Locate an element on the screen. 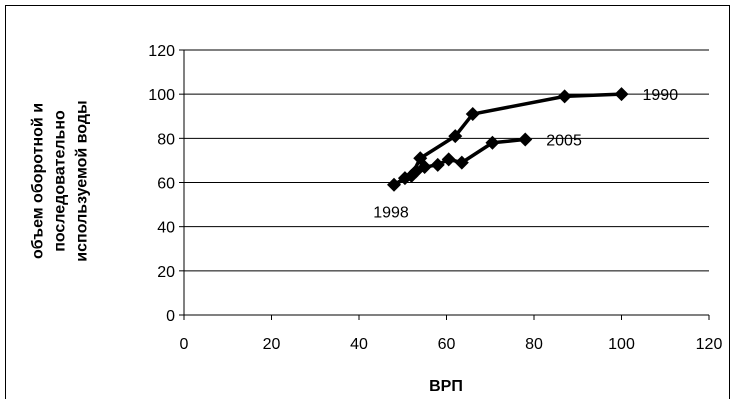 This screenshot has height=401, width=736. x-tick-label: 60 is located at coordinates (447, 344).